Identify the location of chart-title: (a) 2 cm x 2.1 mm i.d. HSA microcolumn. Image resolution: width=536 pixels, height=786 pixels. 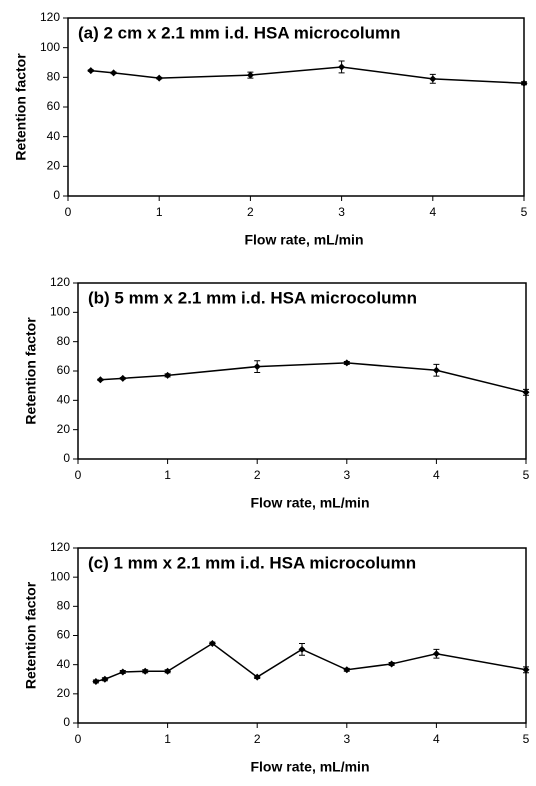
(239, 32).